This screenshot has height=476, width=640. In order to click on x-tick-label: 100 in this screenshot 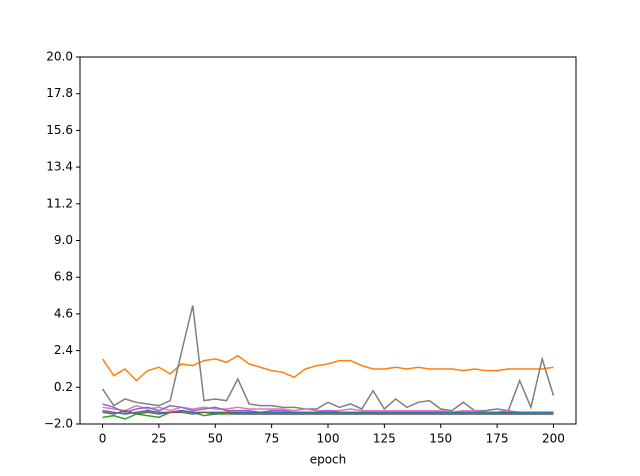, I will do `click(328, 439)`.